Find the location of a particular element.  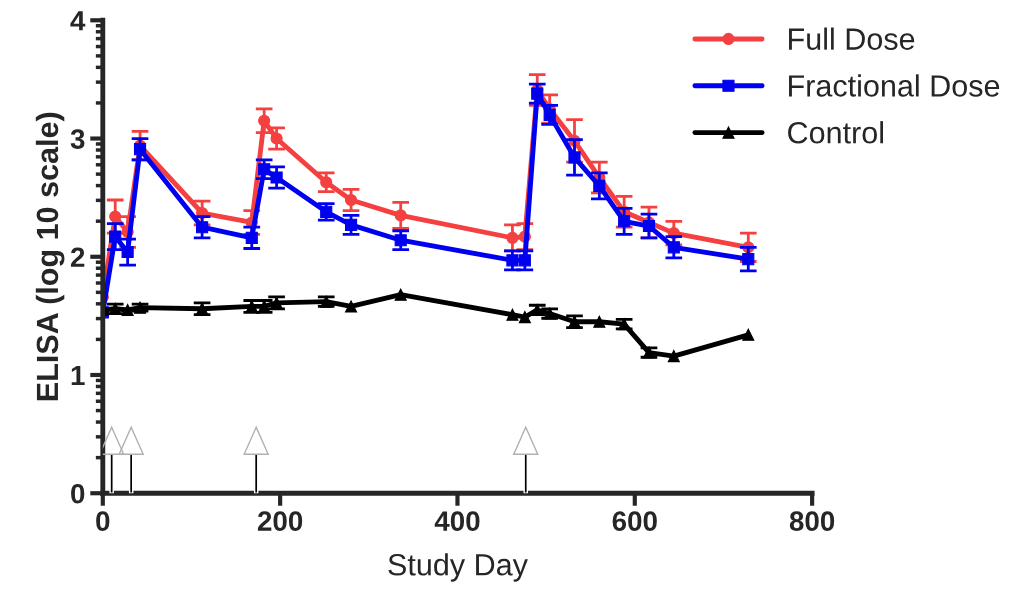

y-tick-label: 1 is located at coordinates (78, 375).